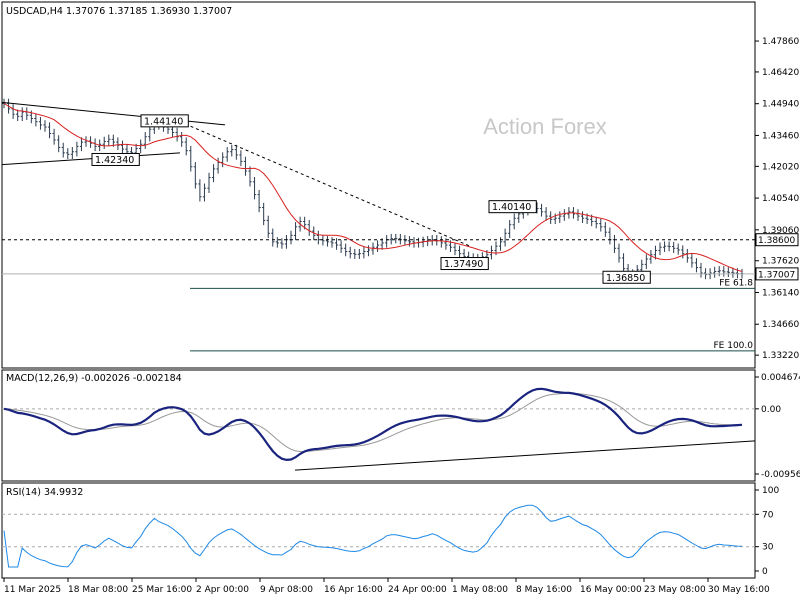  Describe the element at coordinates (525, 455) in the screenshot. I see `macd-support-trendline` at that location.